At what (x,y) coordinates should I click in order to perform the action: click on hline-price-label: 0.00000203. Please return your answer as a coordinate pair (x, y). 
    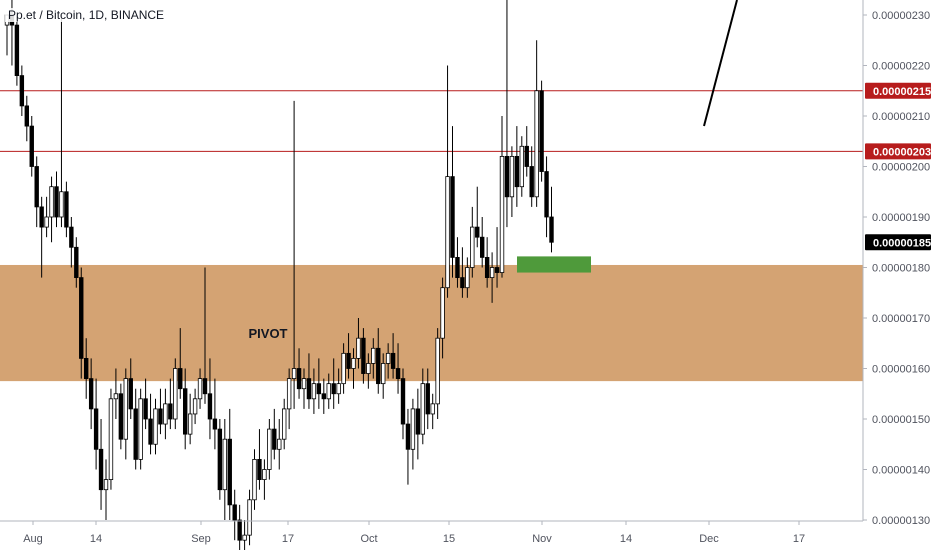
    Looking at the image, I should click on (902, 152).